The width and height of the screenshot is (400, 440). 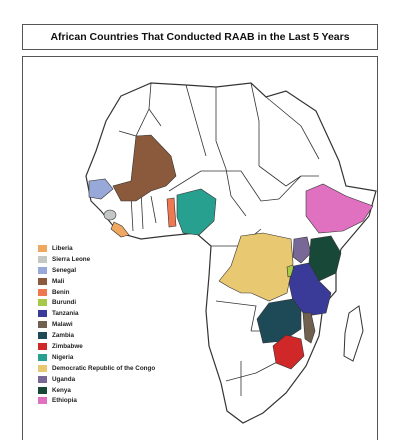 I want to click on country-liberia, so click(x=120, y=229).